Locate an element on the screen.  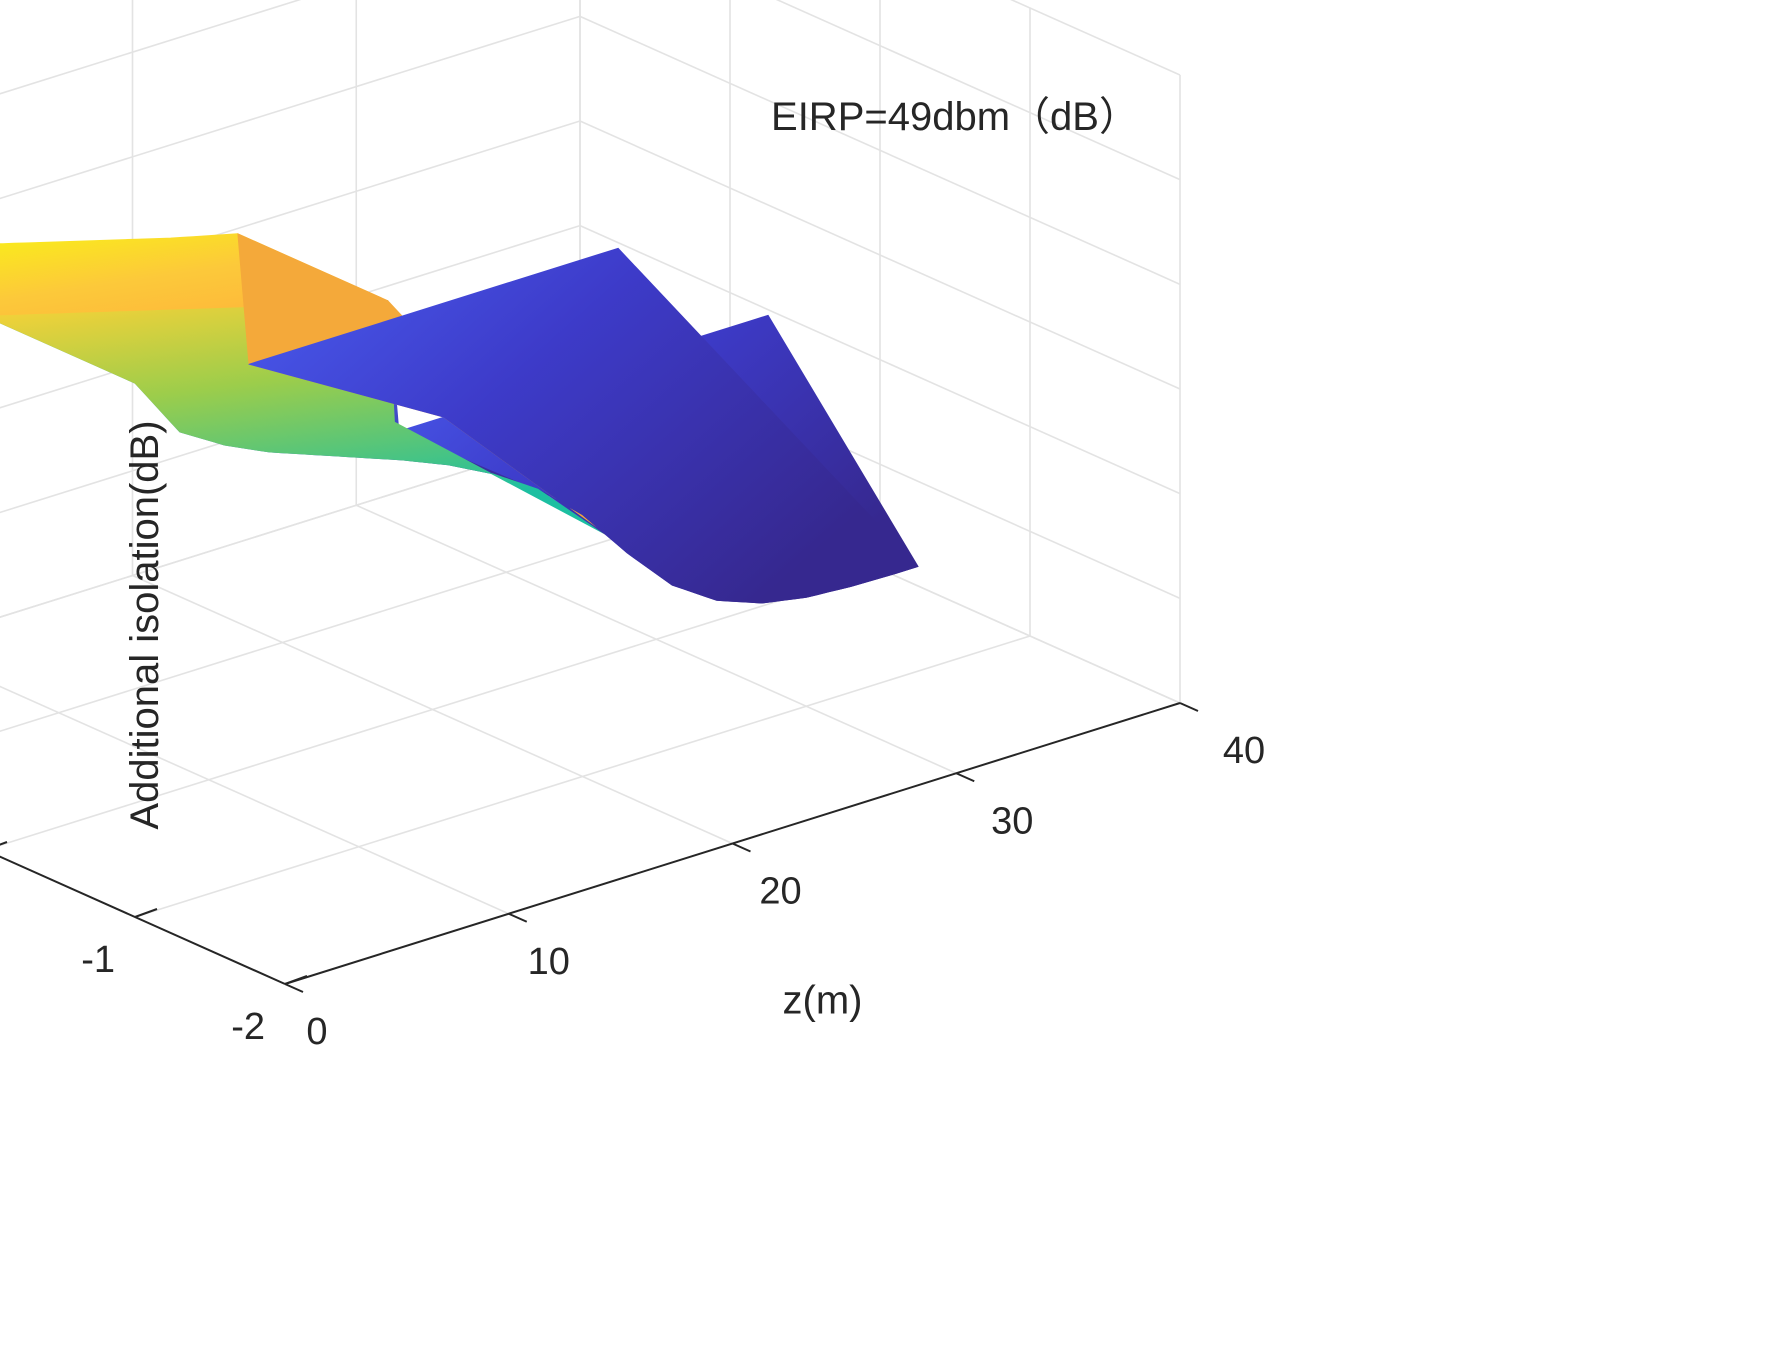
surface is located at coordinates (459, 418).